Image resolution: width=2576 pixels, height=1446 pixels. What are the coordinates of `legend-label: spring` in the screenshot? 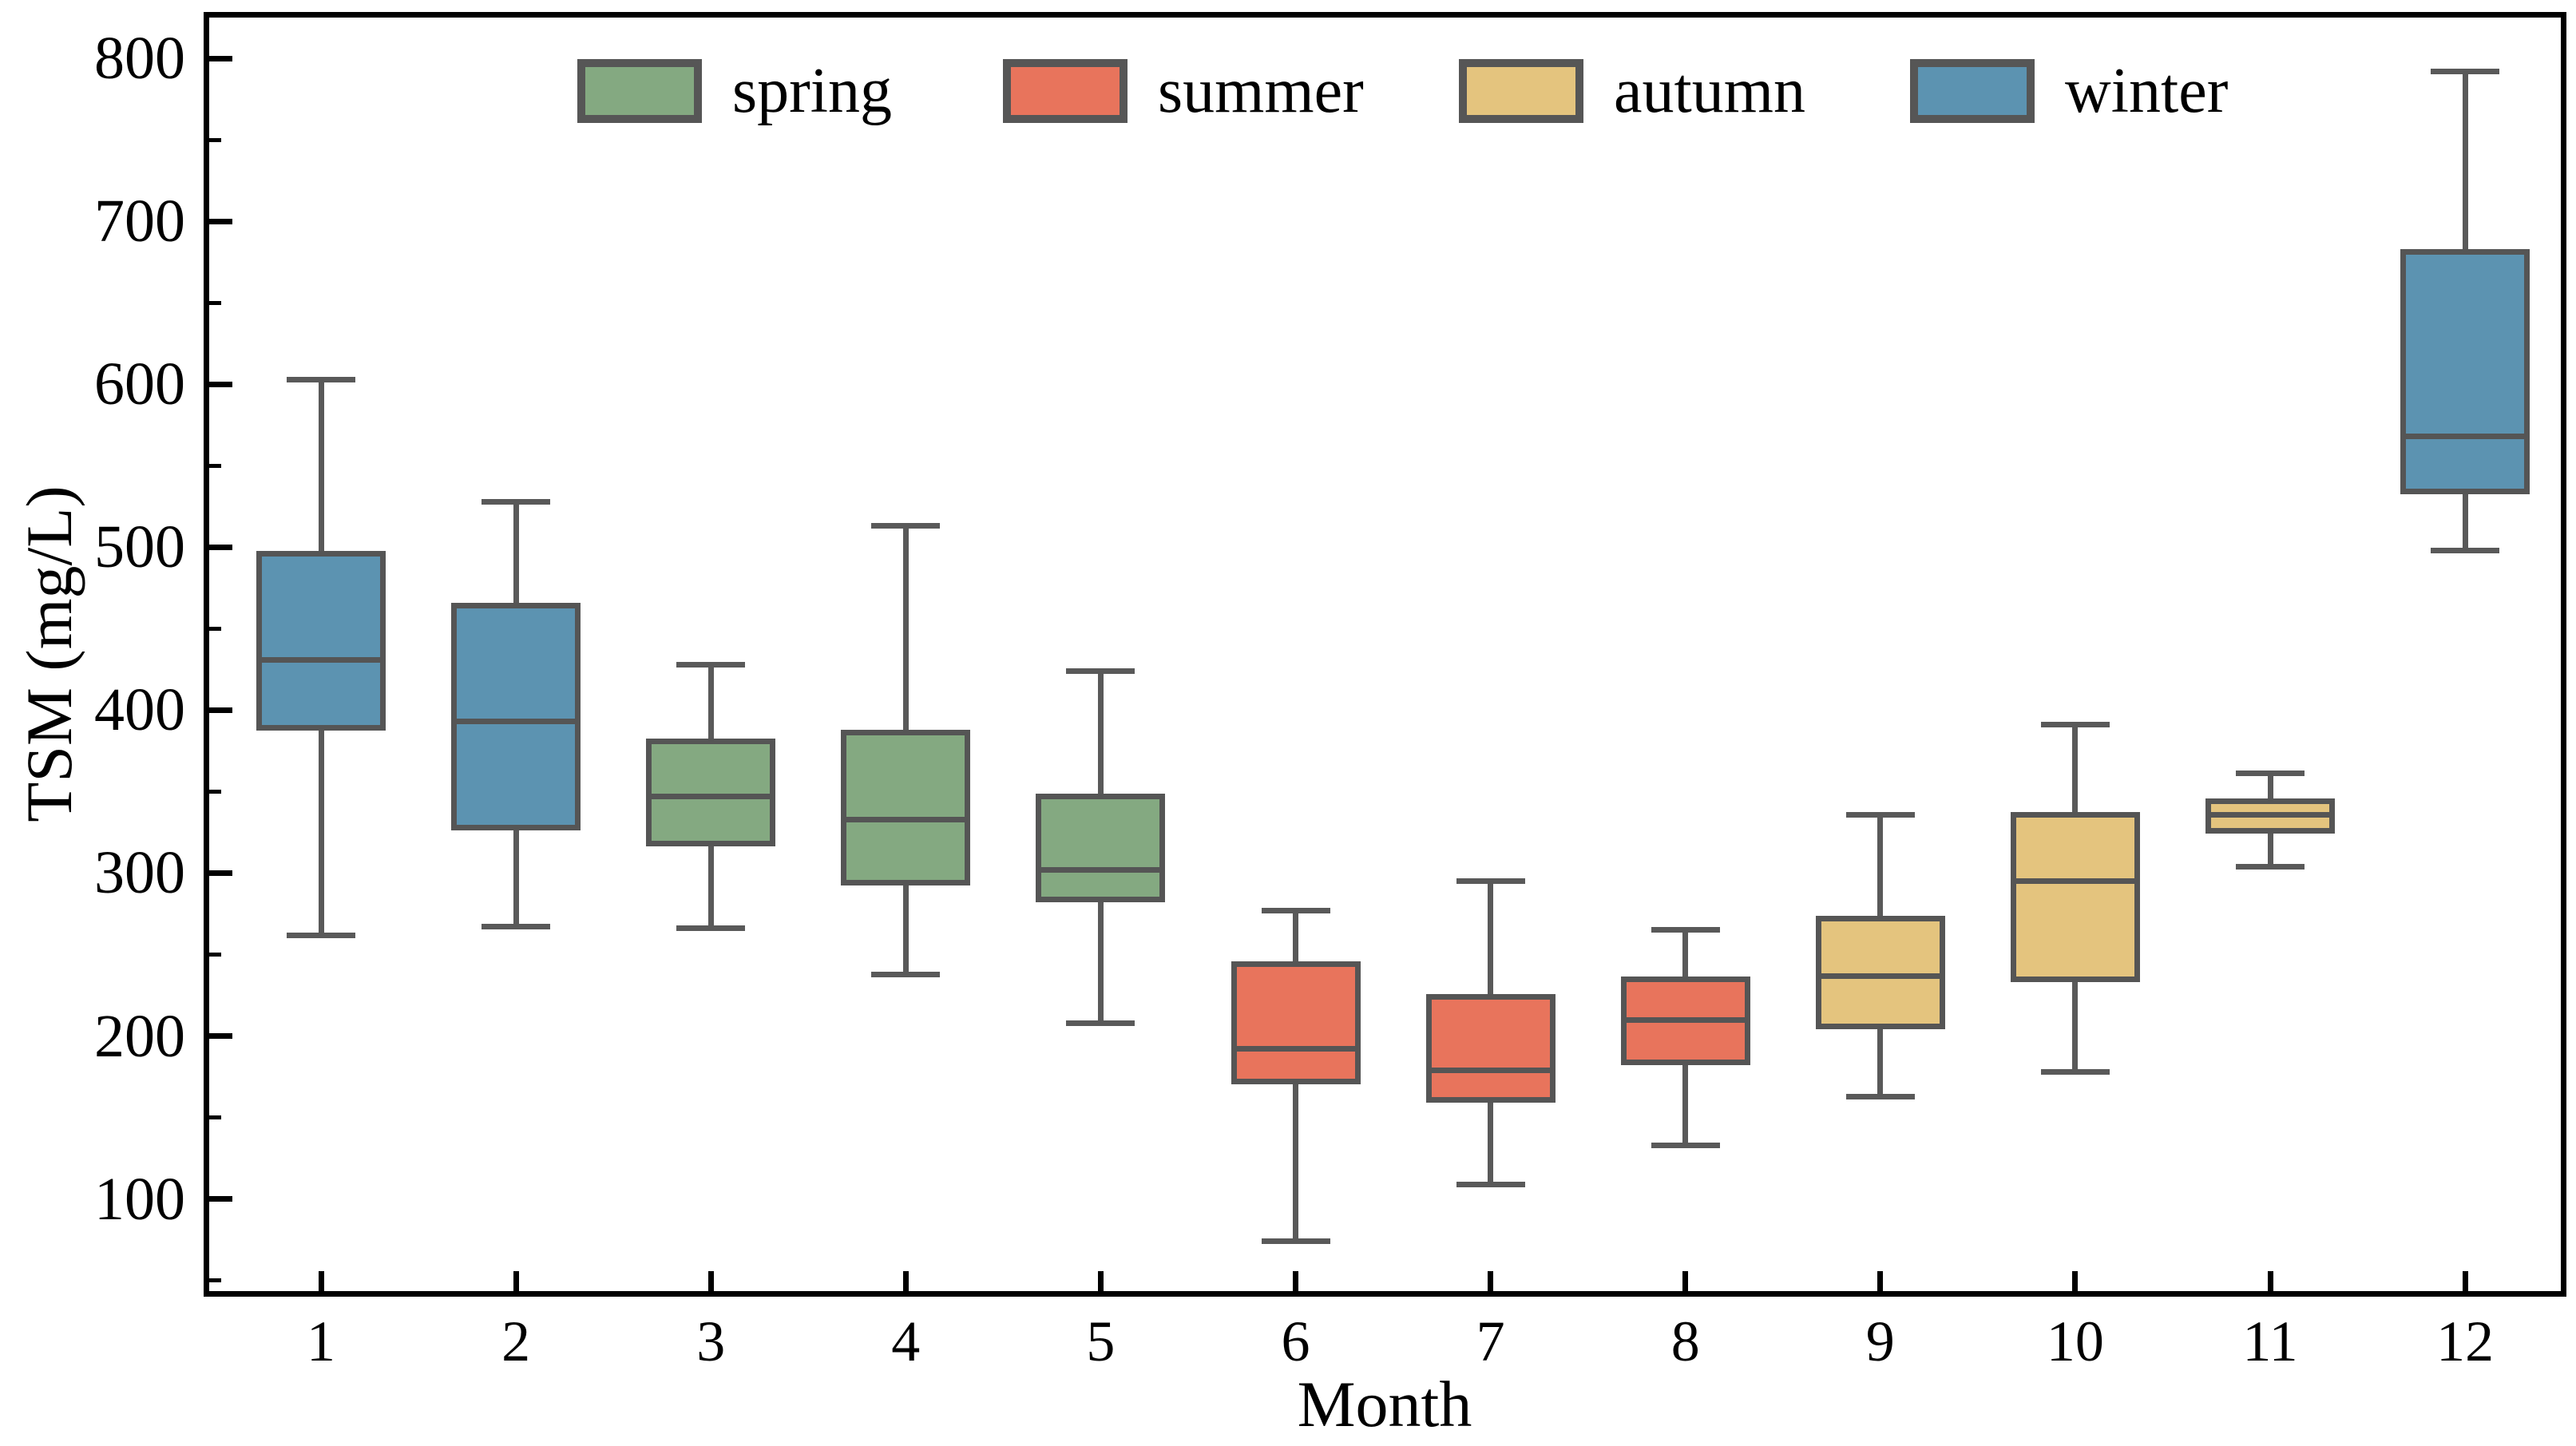 It's located at (812, 91).